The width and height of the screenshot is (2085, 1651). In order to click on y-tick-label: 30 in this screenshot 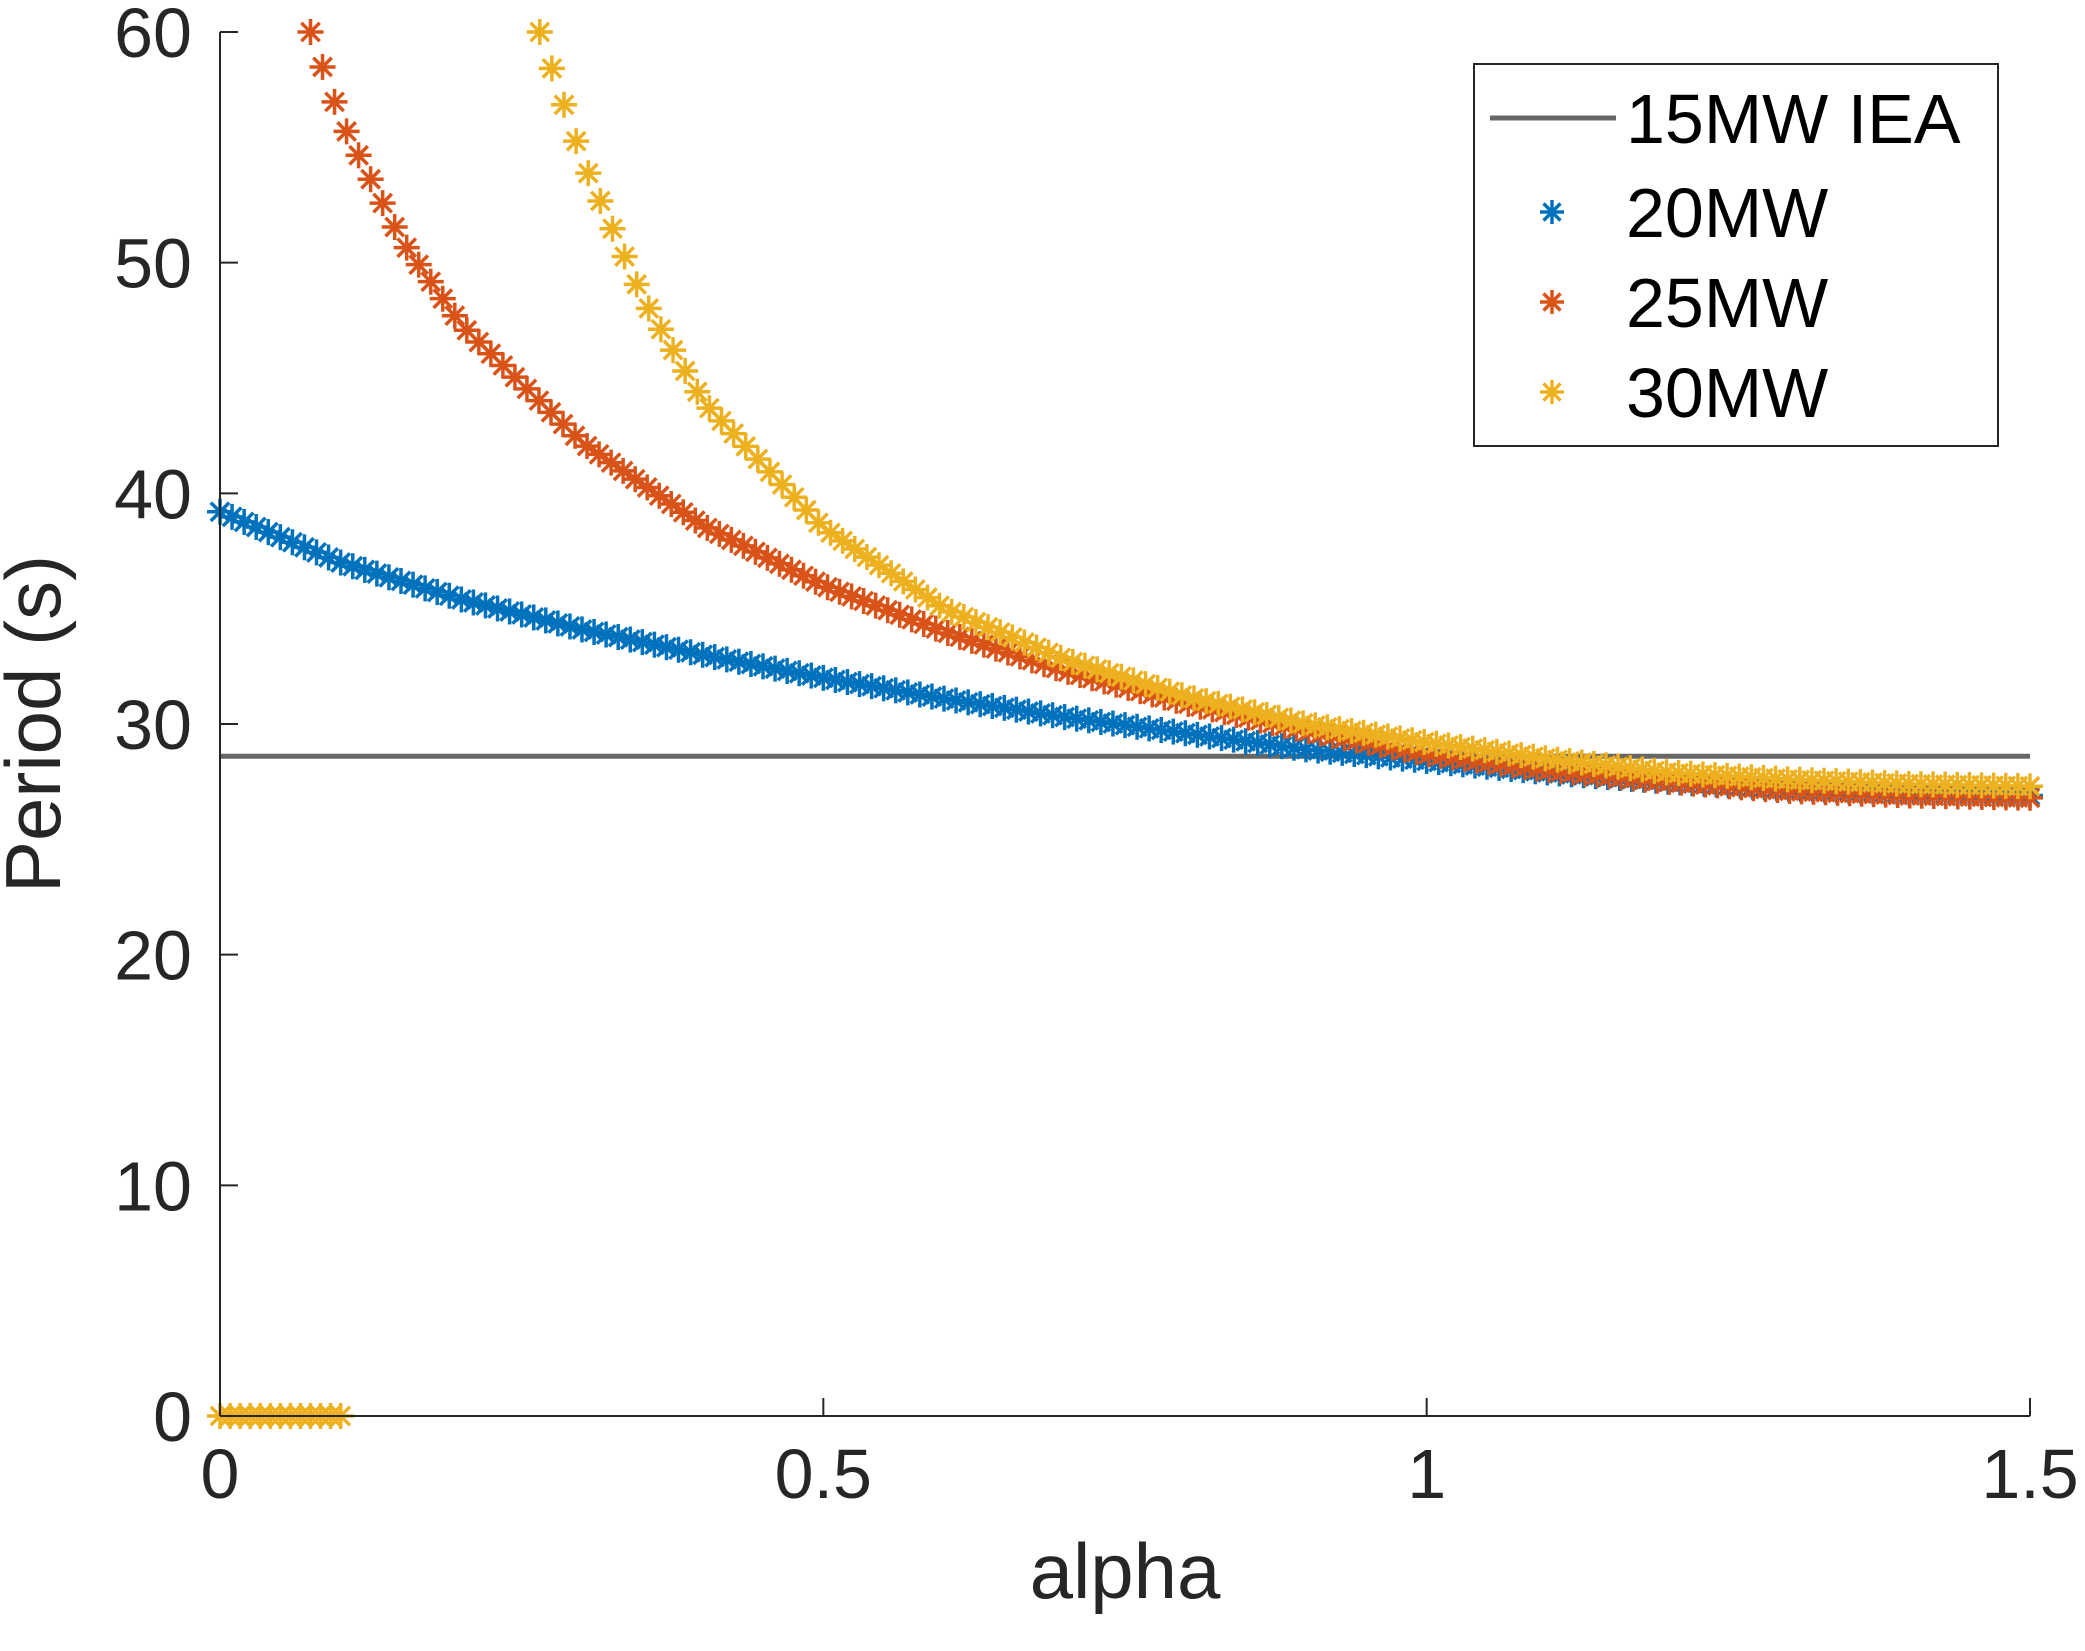, I will do `click(153, 725)`.